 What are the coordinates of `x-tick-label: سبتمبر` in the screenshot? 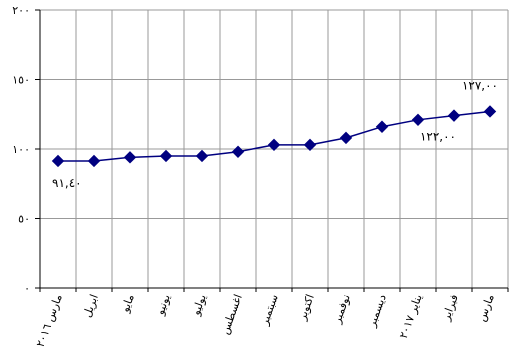 It's located at (268, 310).